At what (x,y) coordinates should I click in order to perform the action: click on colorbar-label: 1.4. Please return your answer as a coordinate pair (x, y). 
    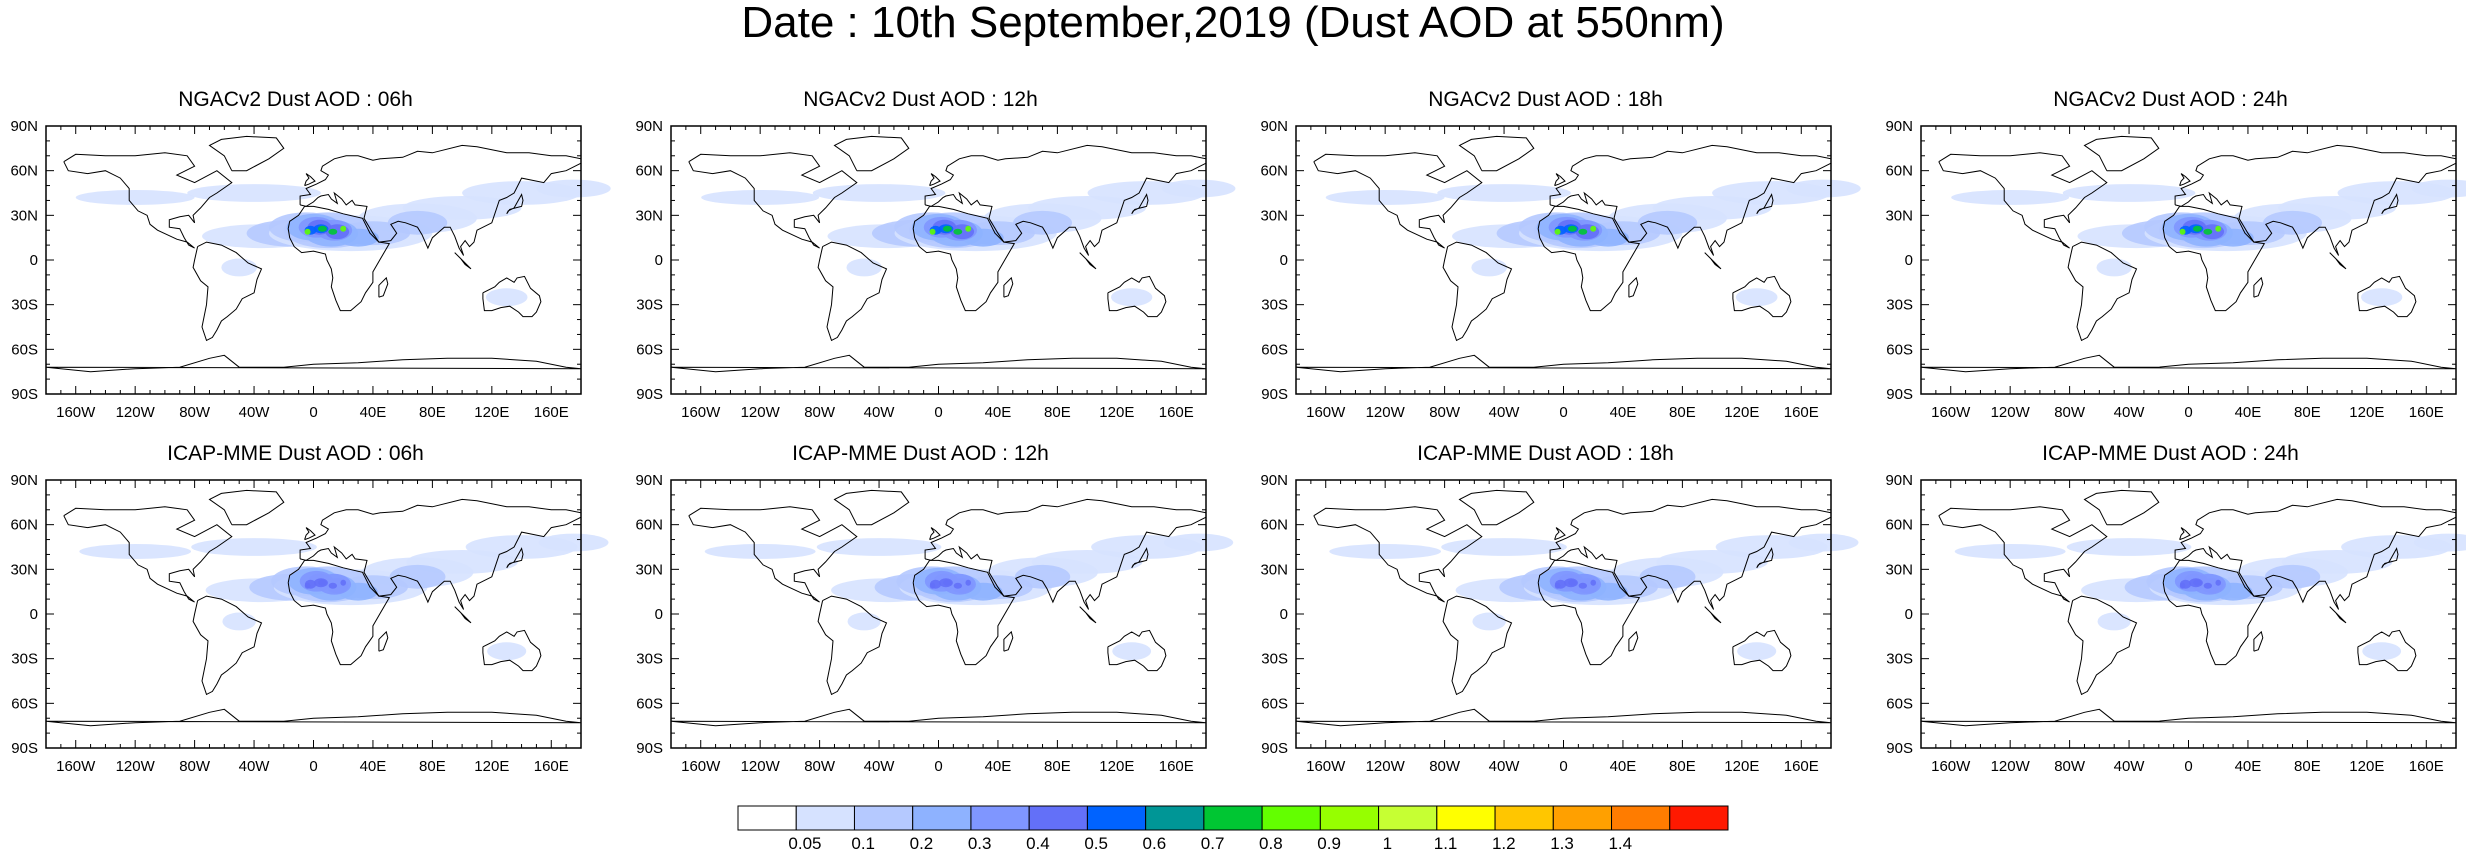
    Looking at the image, I should click on (1620, 843).